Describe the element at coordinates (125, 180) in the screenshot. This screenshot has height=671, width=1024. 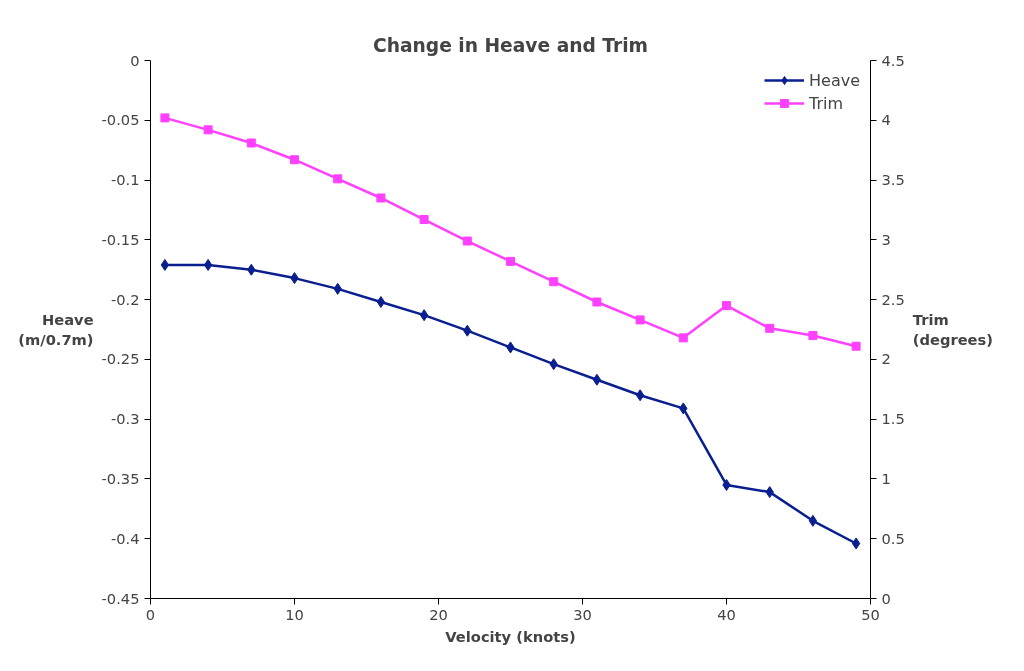
I see `y-tick-label: -0.1` at that location.